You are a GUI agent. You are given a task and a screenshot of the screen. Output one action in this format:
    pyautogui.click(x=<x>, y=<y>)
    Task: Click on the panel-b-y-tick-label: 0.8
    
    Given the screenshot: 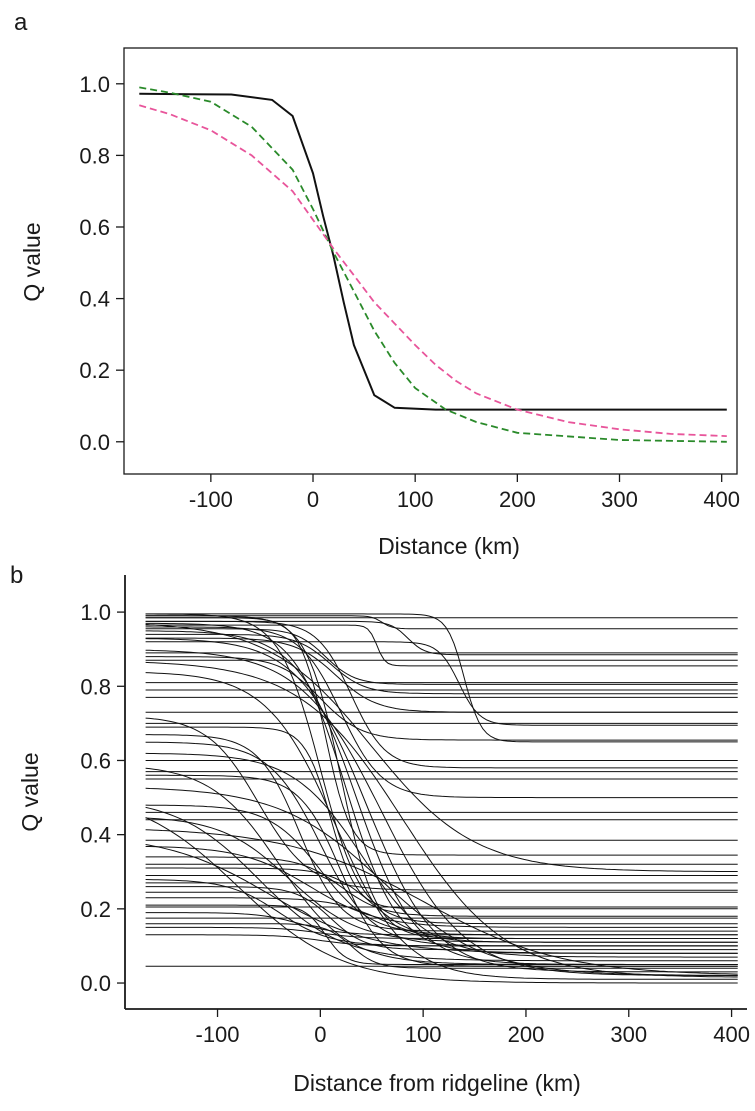 What is the action you would take?
    pyautogui.click(x=95, y=686)
    